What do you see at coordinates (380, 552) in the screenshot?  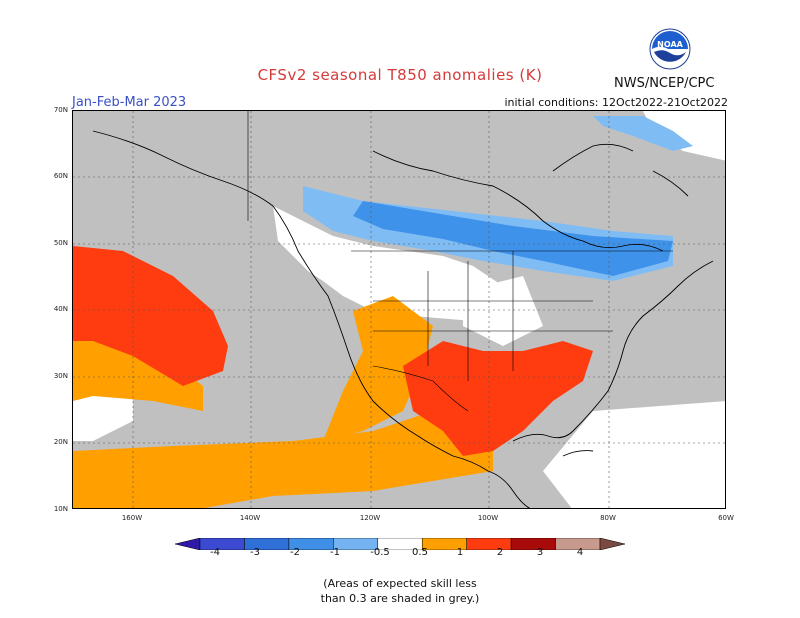 I see `colorbar-label-m05: -0.5` at bounding box center [380, 552].